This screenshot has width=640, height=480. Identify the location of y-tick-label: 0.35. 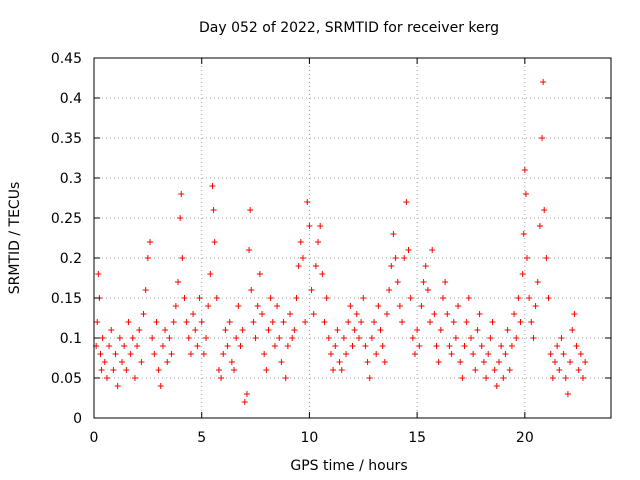
(66, 139).